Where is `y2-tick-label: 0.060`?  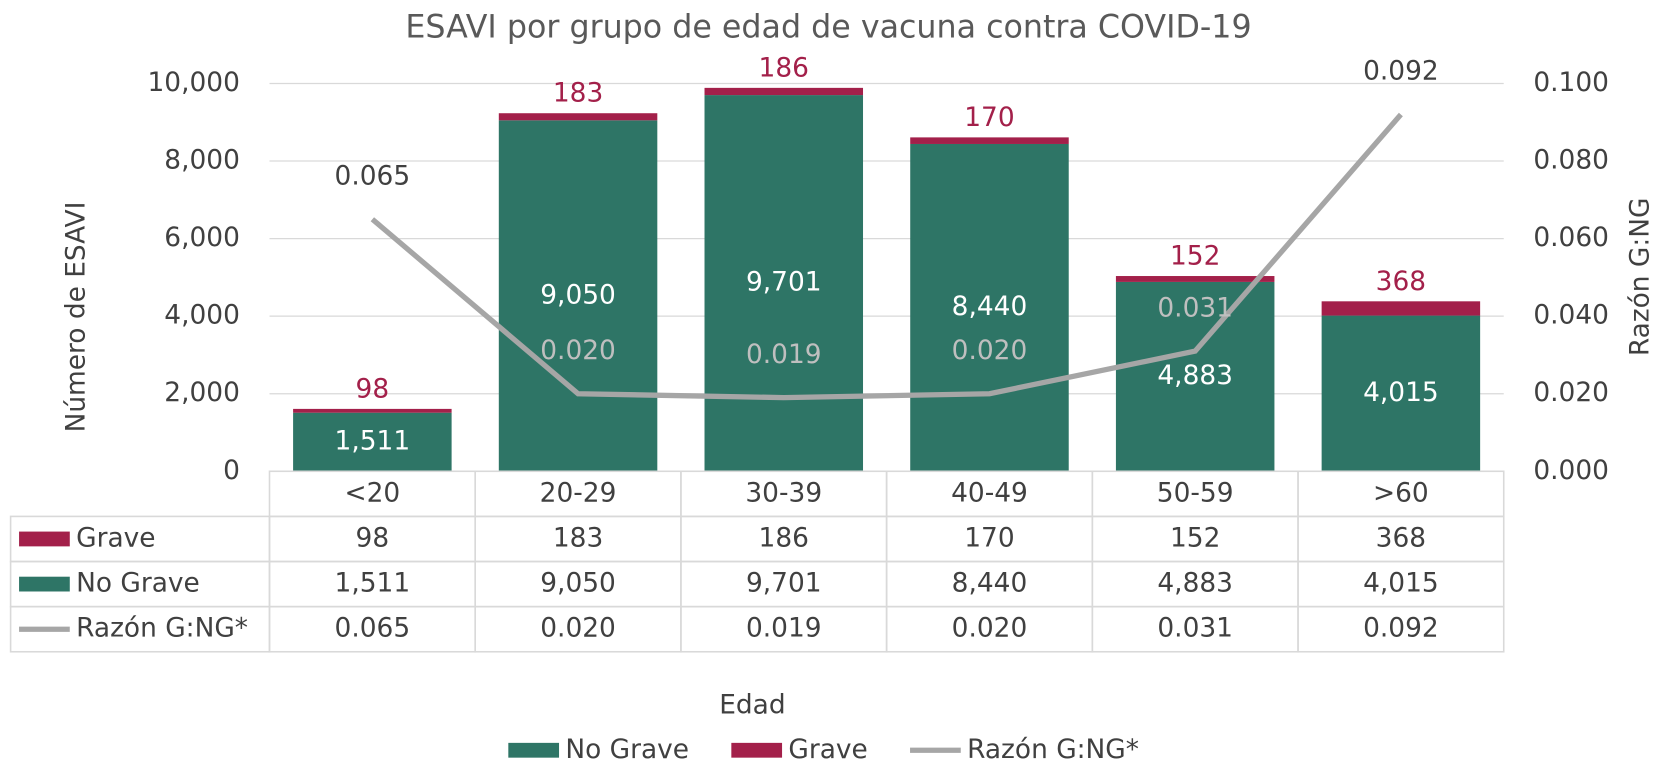 y2-tick-label: 0.060 is located at coordinates (1571, 237).